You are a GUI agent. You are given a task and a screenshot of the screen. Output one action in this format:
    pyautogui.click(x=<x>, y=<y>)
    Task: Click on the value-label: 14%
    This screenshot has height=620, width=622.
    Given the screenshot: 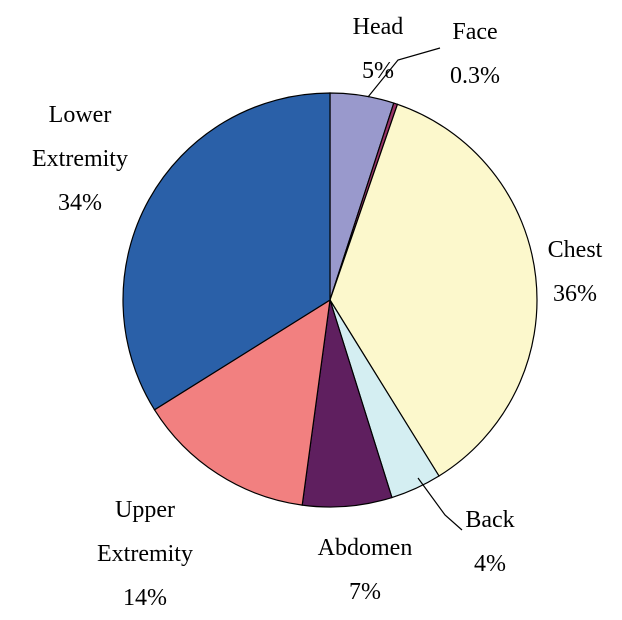 What is the action you would take?
    pyautogui.click(x=145, y=598)
    